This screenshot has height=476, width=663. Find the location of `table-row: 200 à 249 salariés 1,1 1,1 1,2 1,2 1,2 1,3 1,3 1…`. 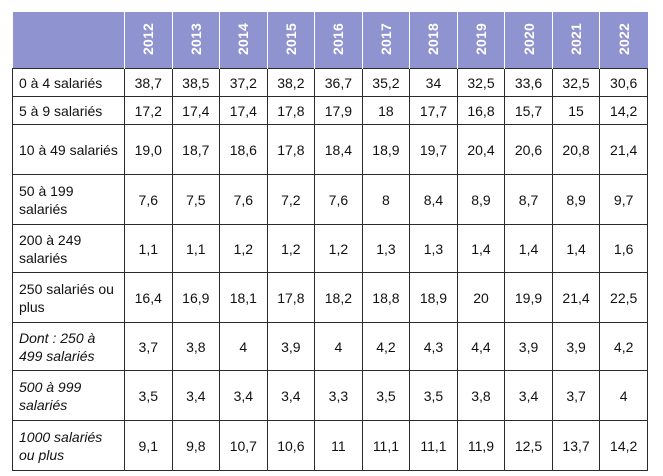

table-row: 200 à 249 salariés 1,1 1,1 1,2 1,2 1,2 1,3 1,3 1… is located at coordinates (330, 248).